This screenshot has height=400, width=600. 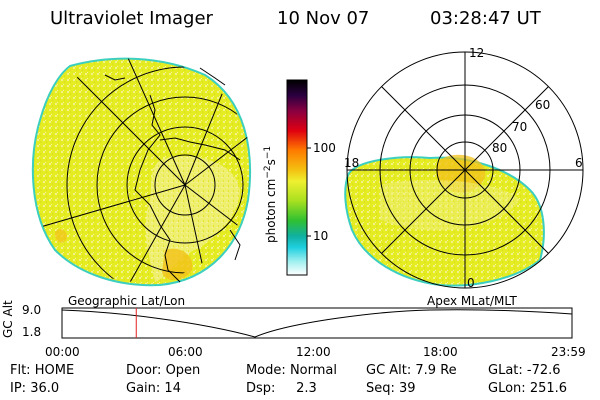 I want to click on status-seq: Seq: 39, so click(x=391, y=388).